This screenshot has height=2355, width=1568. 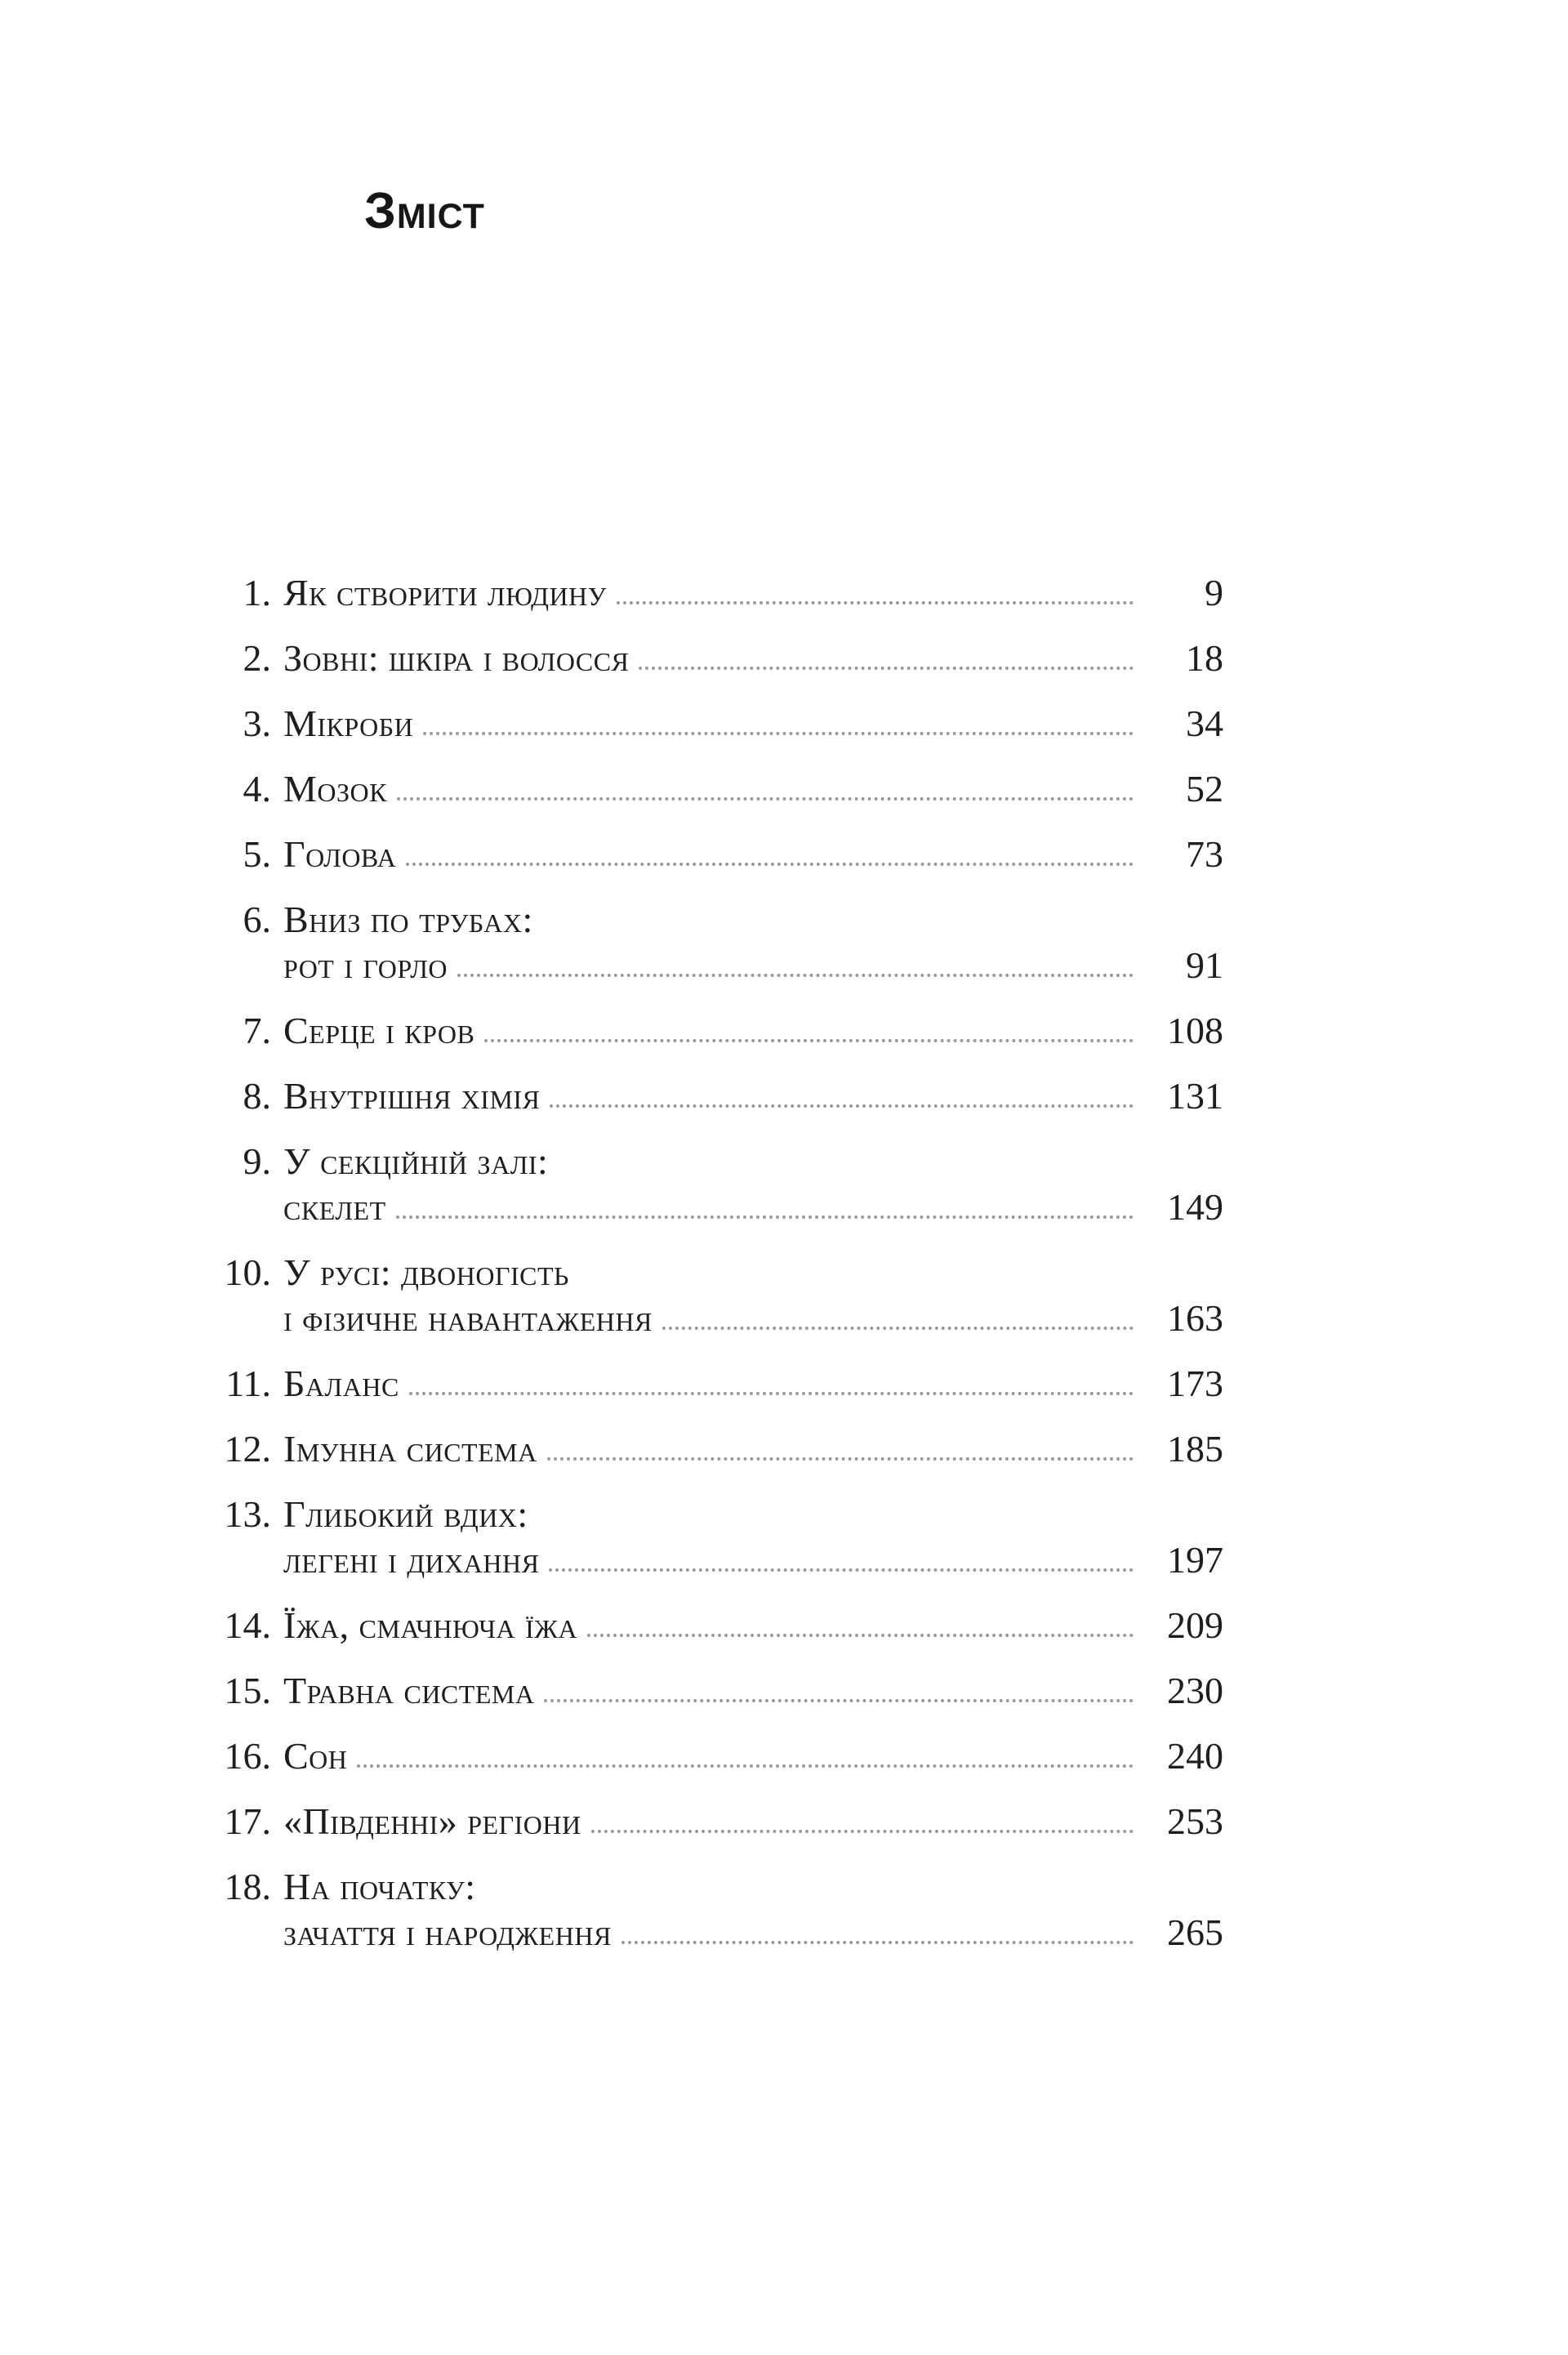 I want to click on toc-entry: 11. Баланс 173, so click(x=722, y=1384).